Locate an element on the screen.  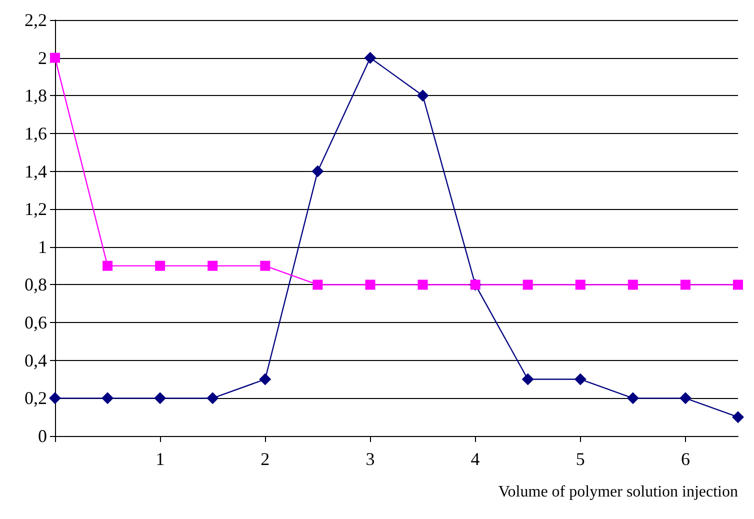
y-tick-label: 1,4 is located at coordinates (35, 171).